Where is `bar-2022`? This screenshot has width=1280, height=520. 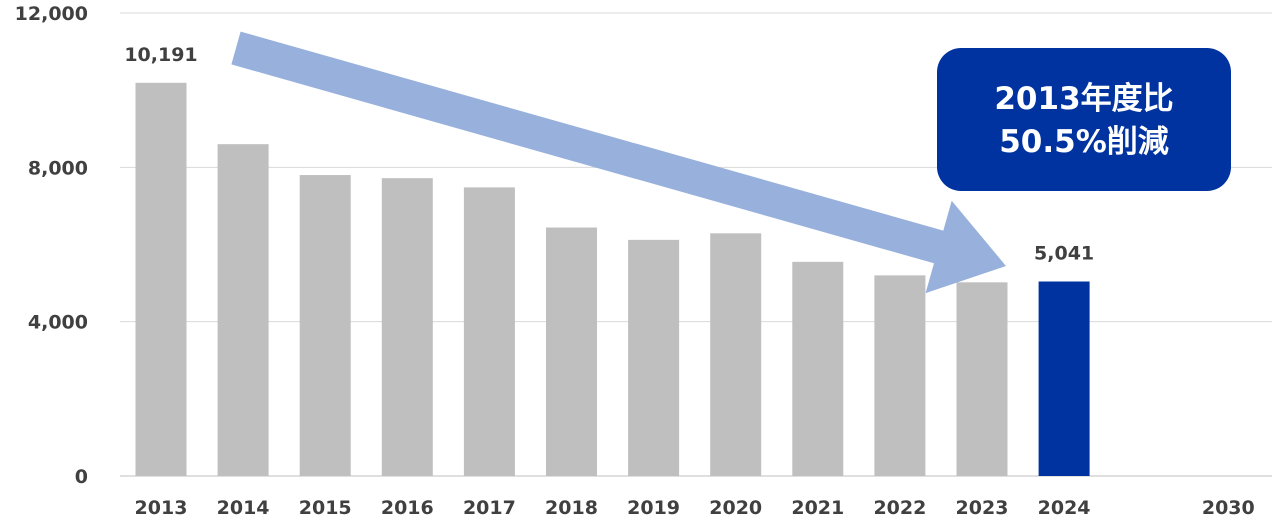
bar-2022 is located at coordinates (900, 375).